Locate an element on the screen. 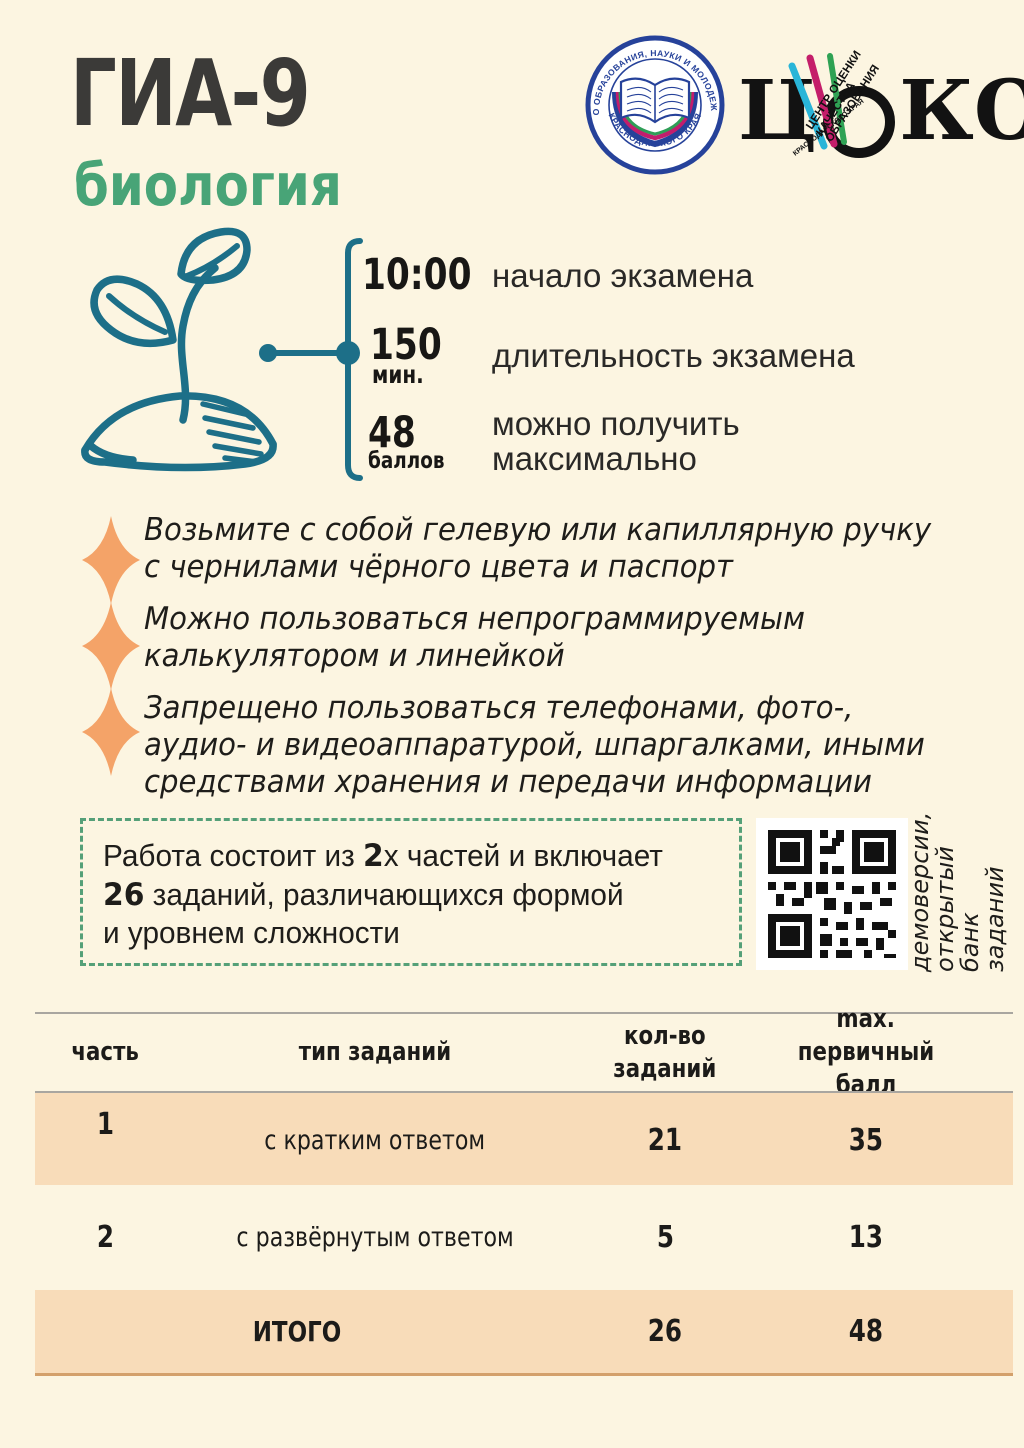 This screenshot has height=1448, width=1024. row1-part: 1 is located at coordinates (105, 1124).